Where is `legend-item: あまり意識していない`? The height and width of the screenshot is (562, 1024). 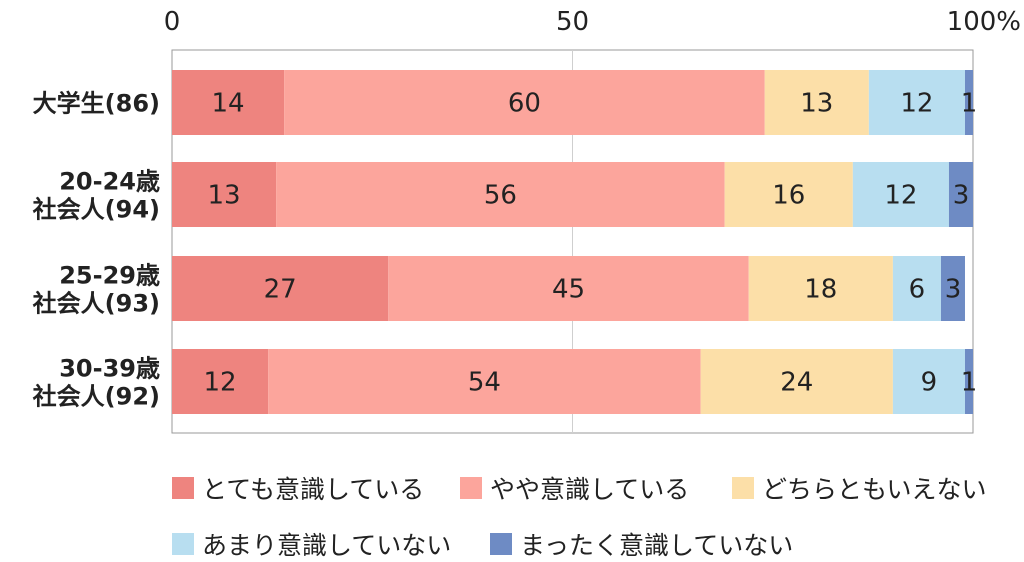
legend-item: あまり意識していない is located at coordinates (311, 544).